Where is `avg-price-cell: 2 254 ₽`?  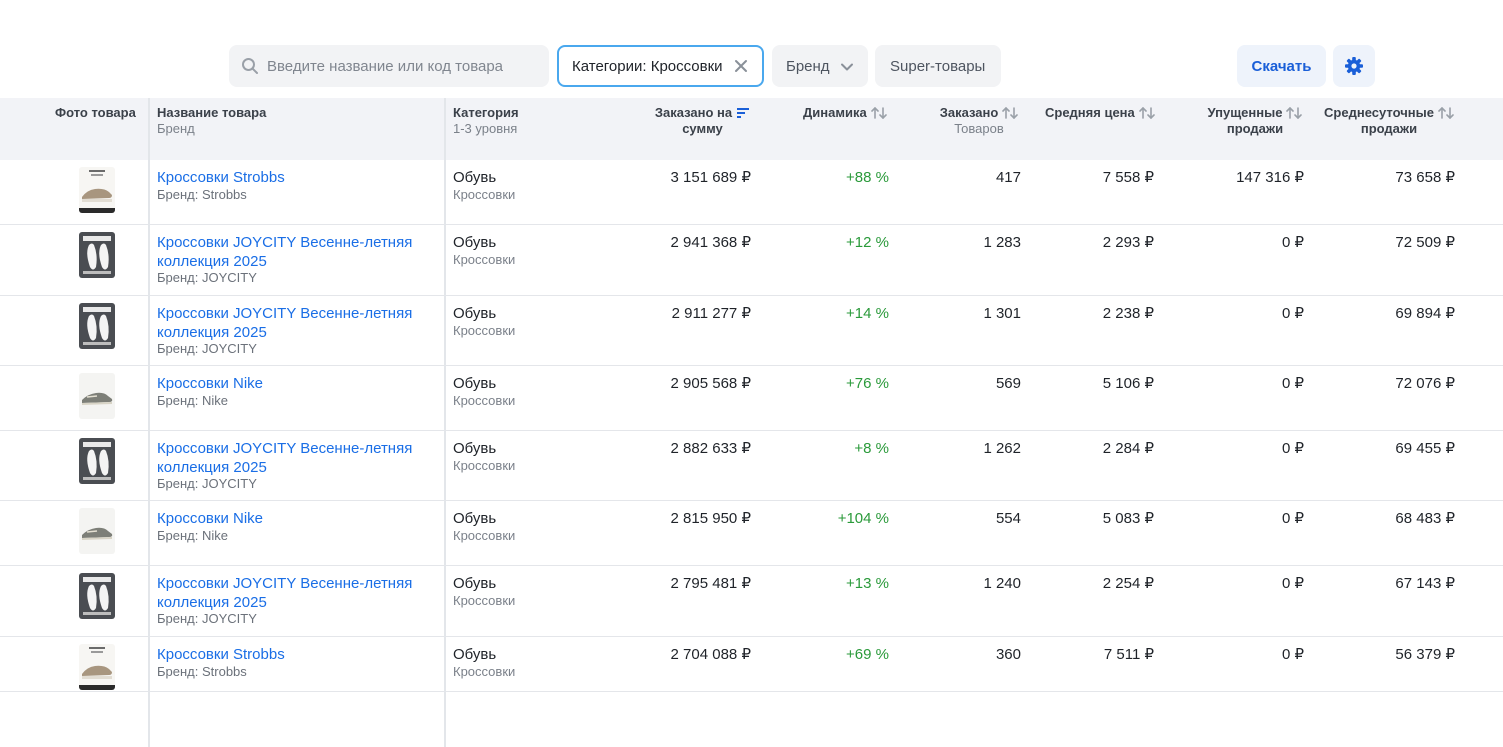 avg-price-cell: 2 254 ₽ is located at coordinates (1128, 583).